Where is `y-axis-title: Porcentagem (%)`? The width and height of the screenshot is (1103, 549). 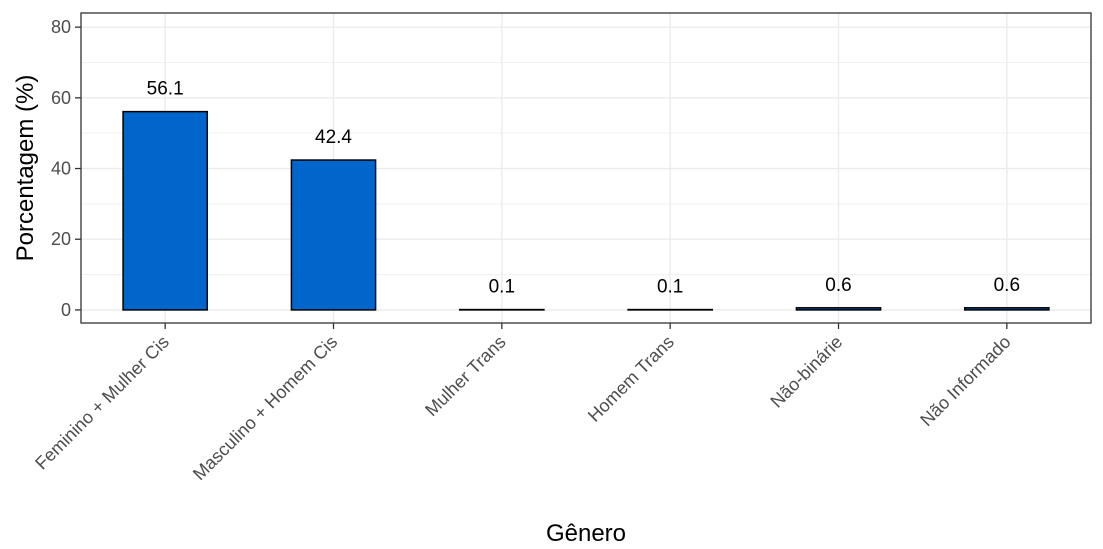
y-axis-title: Porcentagem (%) is located at coordinates (25, 168).